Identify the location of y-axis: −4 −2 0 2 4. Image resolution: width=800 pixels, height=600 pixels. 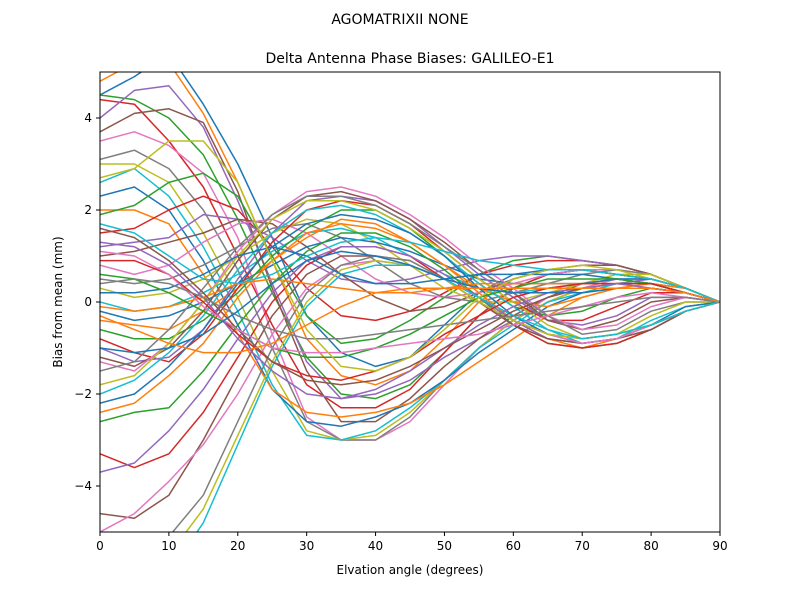
(87, 302).